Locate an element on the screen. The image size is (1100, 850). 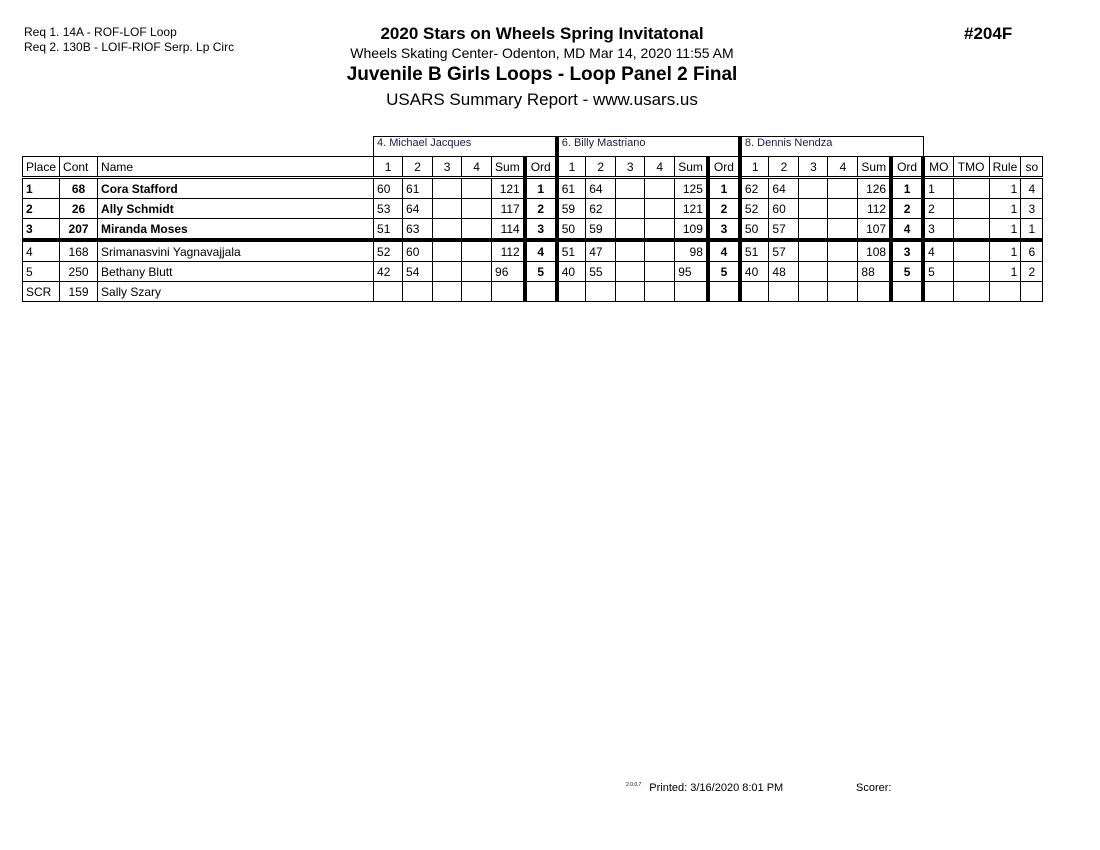
score: 42 is located at coordinates (388, 271).